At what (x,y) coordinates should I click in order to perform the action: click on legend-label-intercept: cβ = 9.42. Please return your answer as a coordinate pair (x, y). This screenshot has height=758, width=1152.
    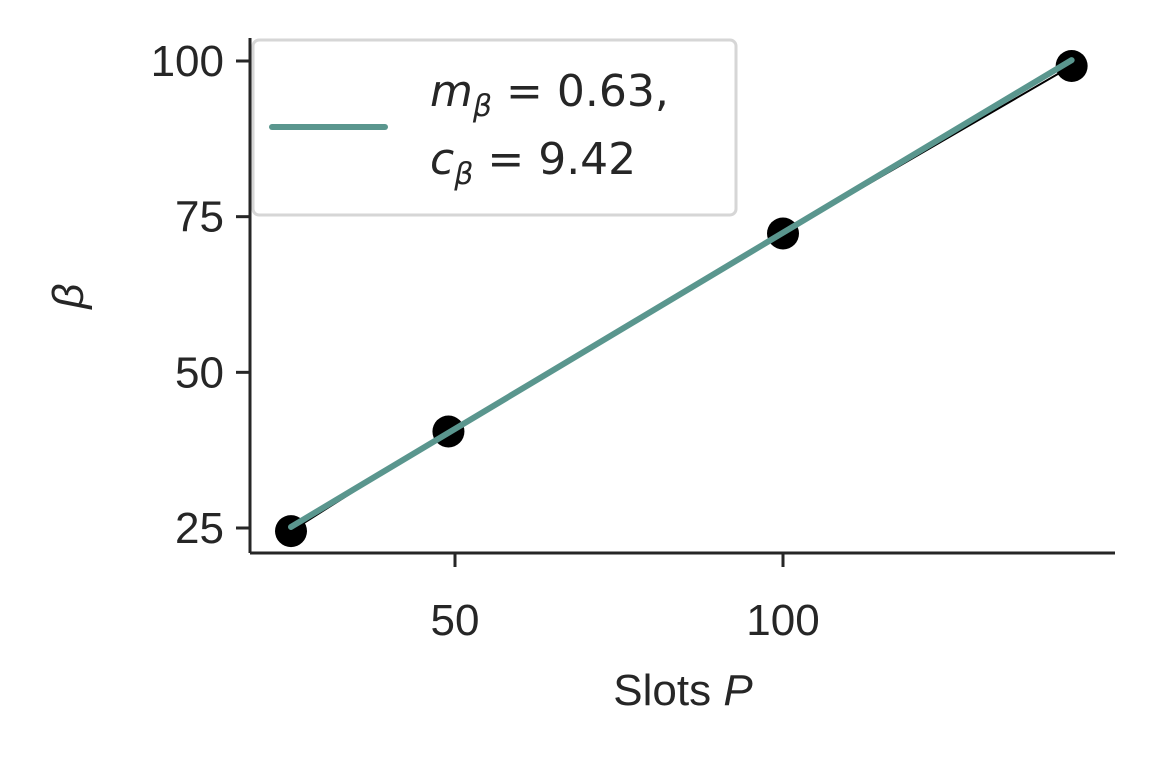
    Looking at the image, I should click on (533, 163).